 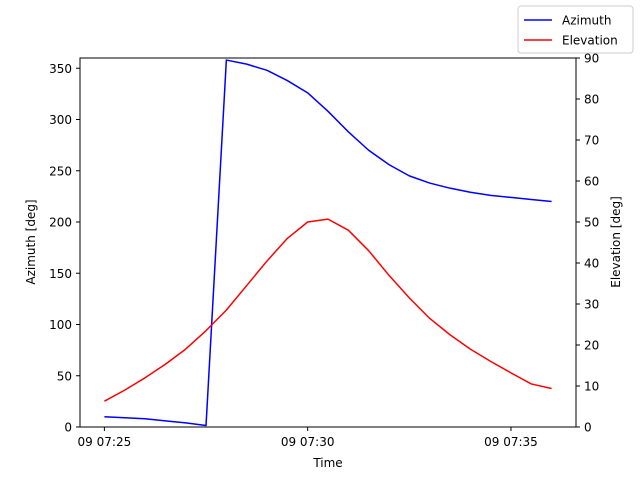 What do you see at coordinates (591, 100) in the screenshot?
I see `y-right-tick-label: 80` at bounding box center [591, 100].